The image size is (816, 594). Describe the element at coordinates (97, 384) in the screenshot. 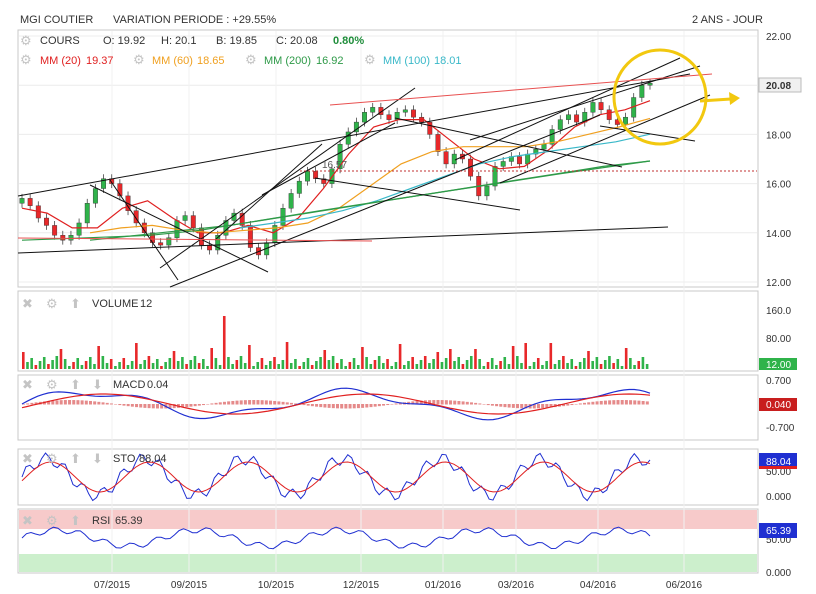

I see `macd-move-down-icon: ⬇` at that location.